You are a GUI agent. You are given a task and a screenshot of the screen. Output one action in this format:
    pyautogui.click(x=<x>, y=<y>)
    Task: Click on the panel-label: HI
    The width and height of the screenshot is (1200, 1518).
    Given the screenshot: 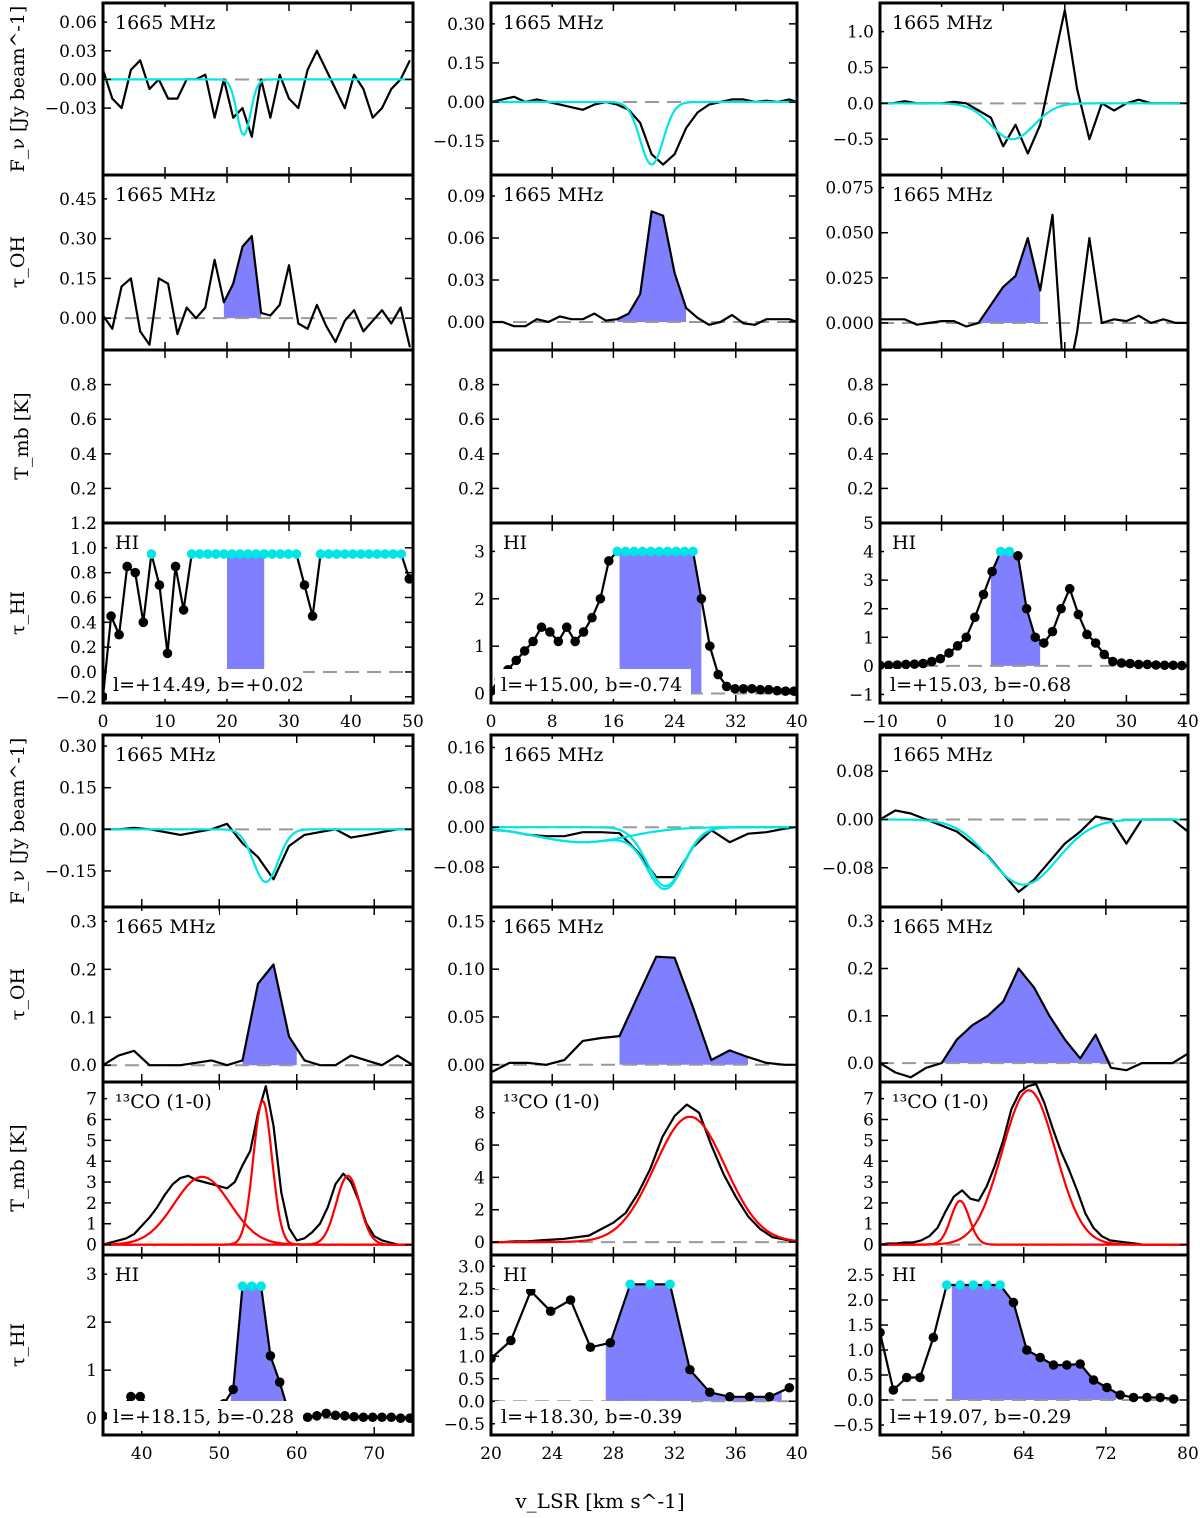 What is the action you would take?
    pyautogui.click(x=515, y=543)
    